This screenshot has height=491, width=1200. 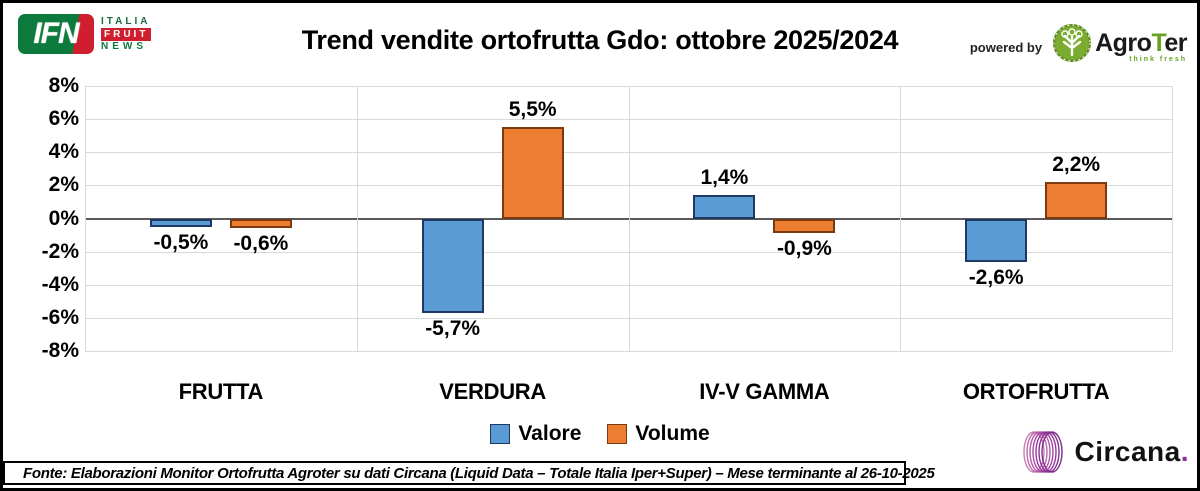 What do you see at coordinates (500, 434) in the screenshot?
I see `valore-swatch-icon` at bounding box center [500, 434].